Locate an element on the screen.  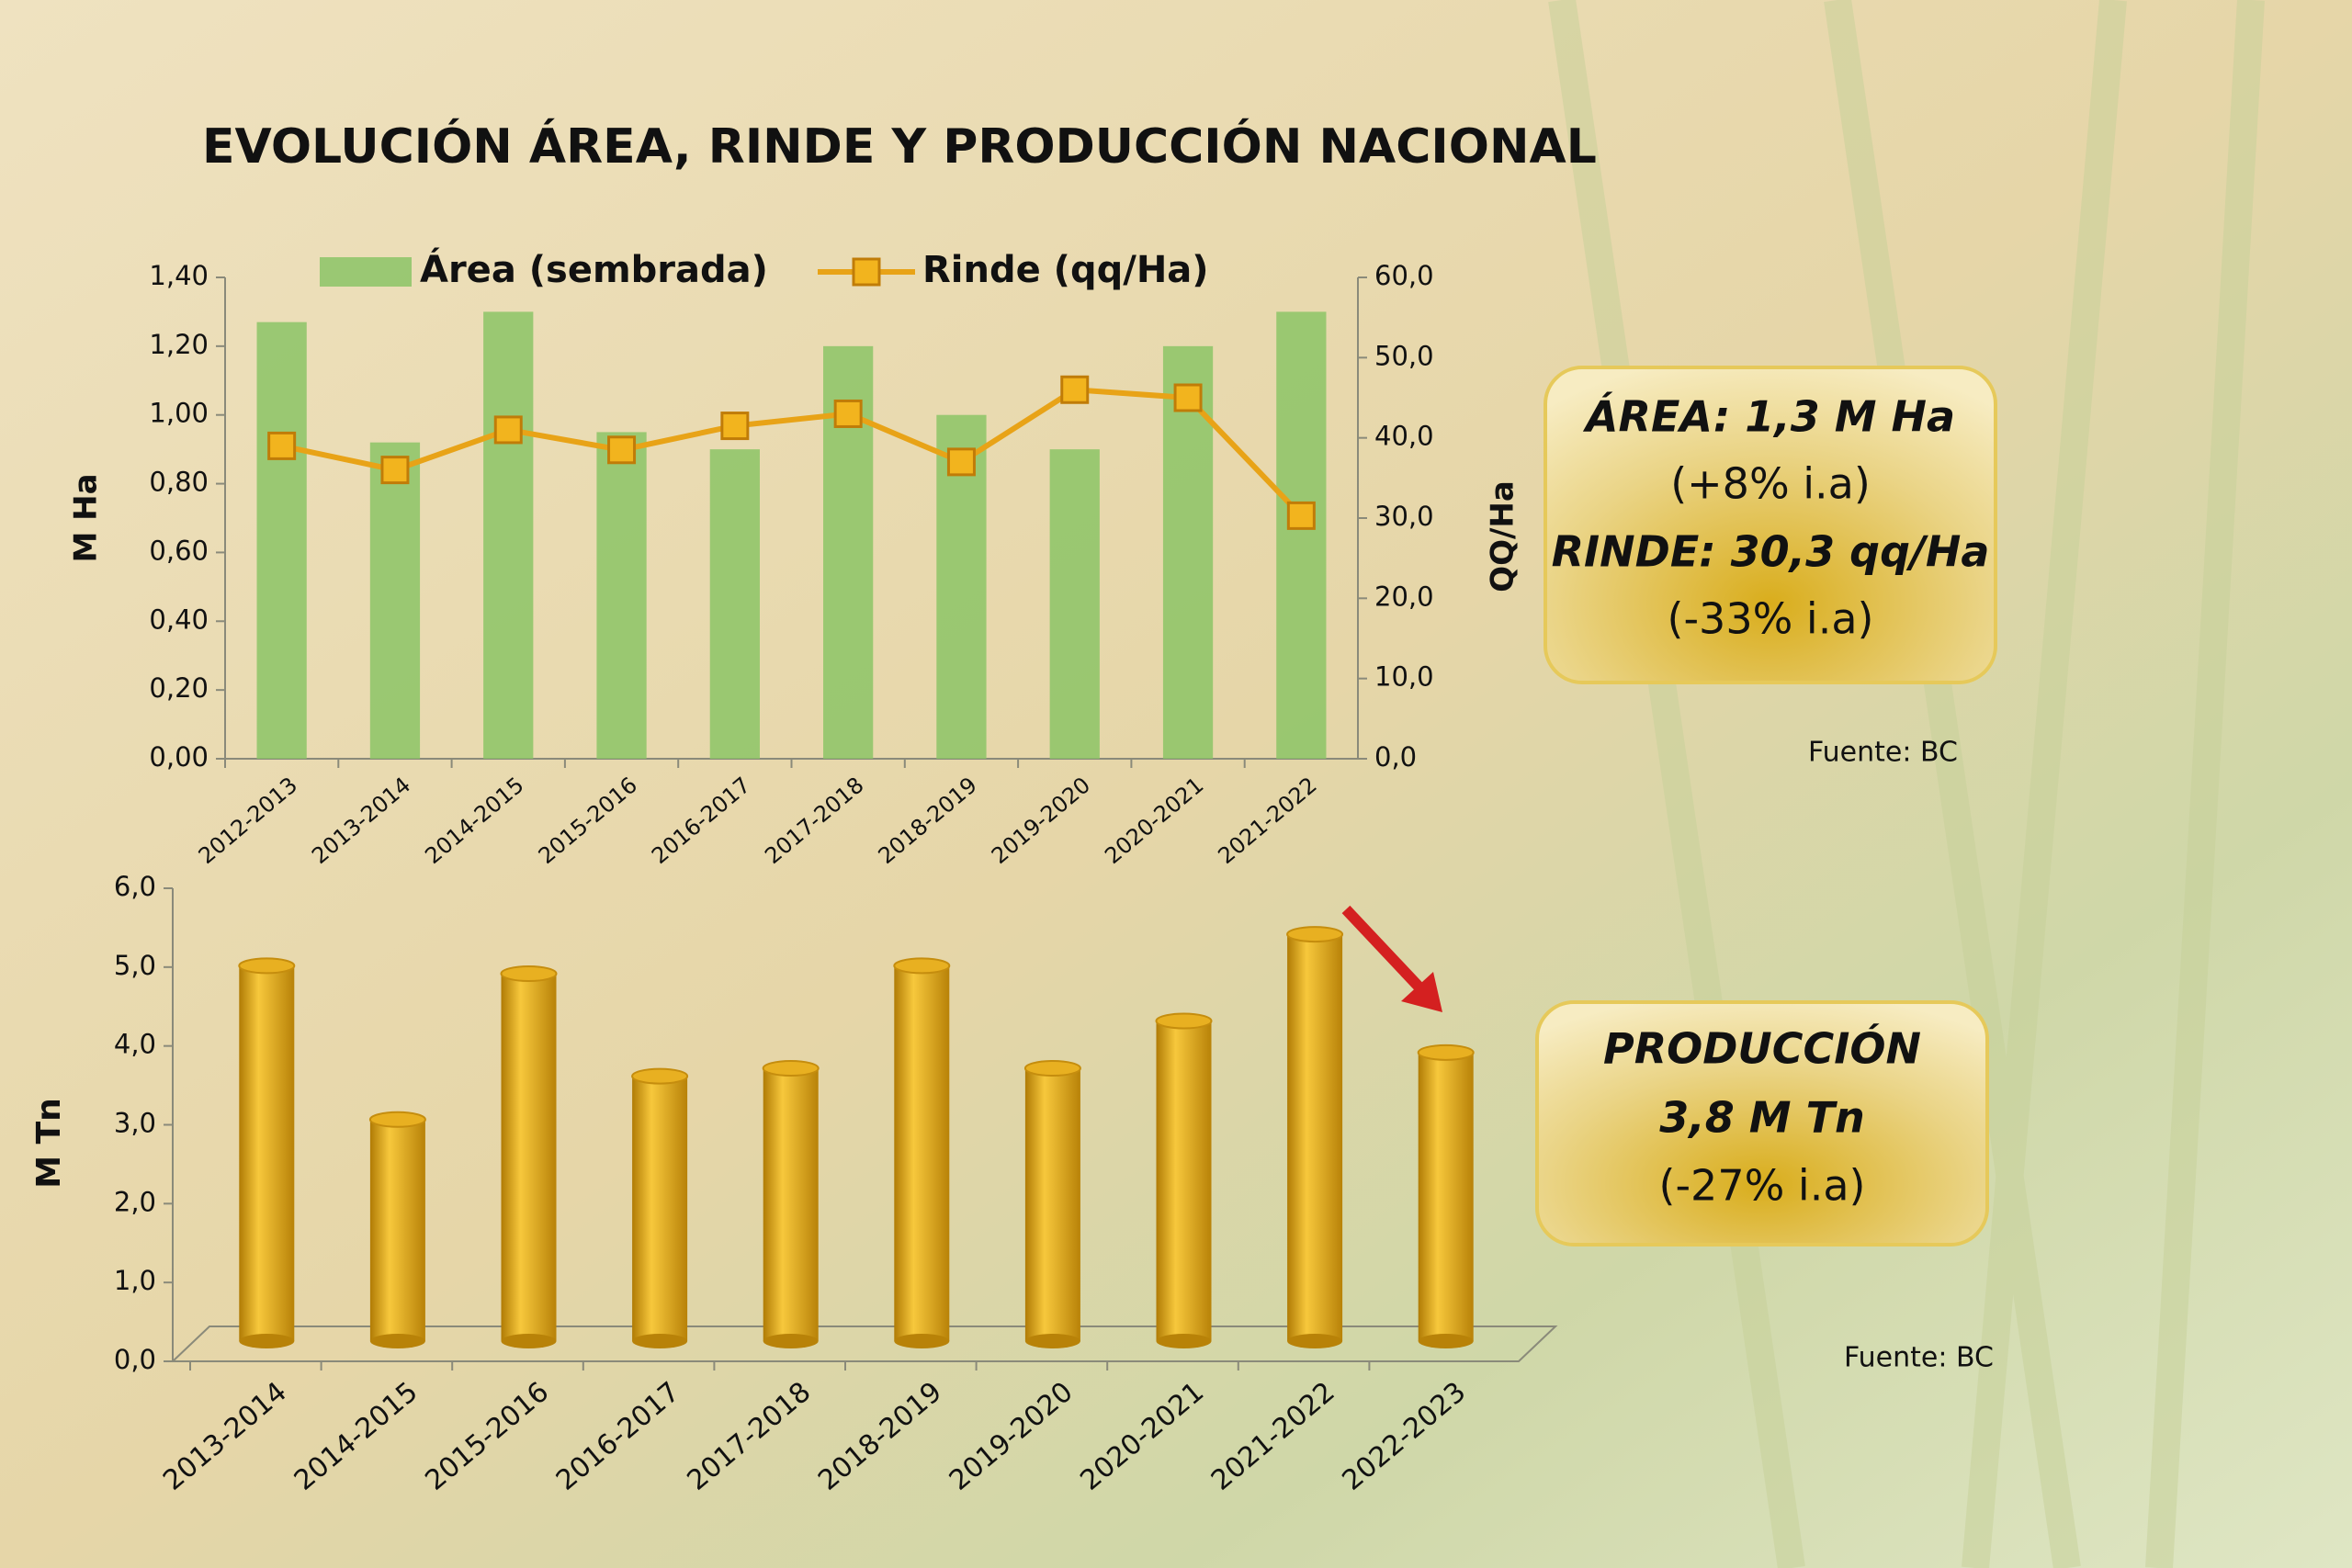
y2-tick-label: 30,0 is located at coordinates (1404, 516).